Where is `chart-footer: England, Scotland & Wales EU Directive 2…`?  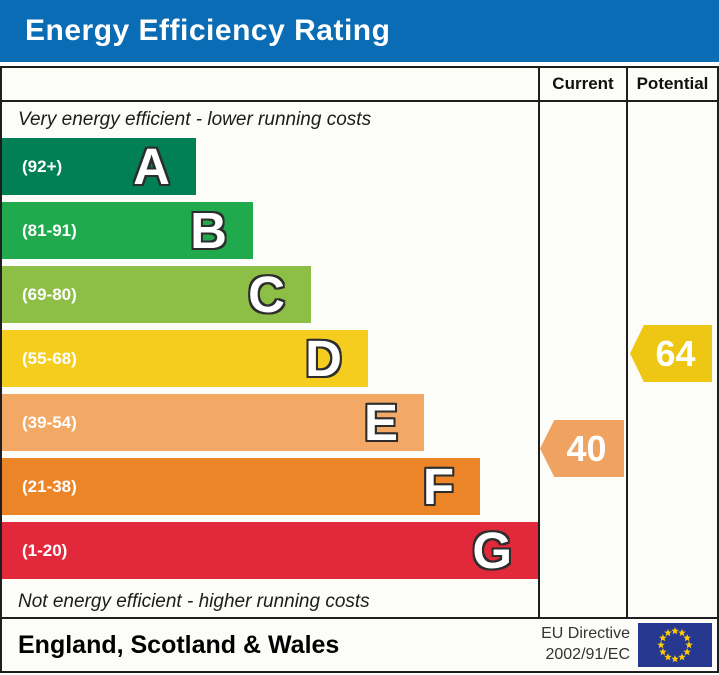 chart-footer: England, Scotland & Wales EU Directive 2… is located at coordinates (359, 644).